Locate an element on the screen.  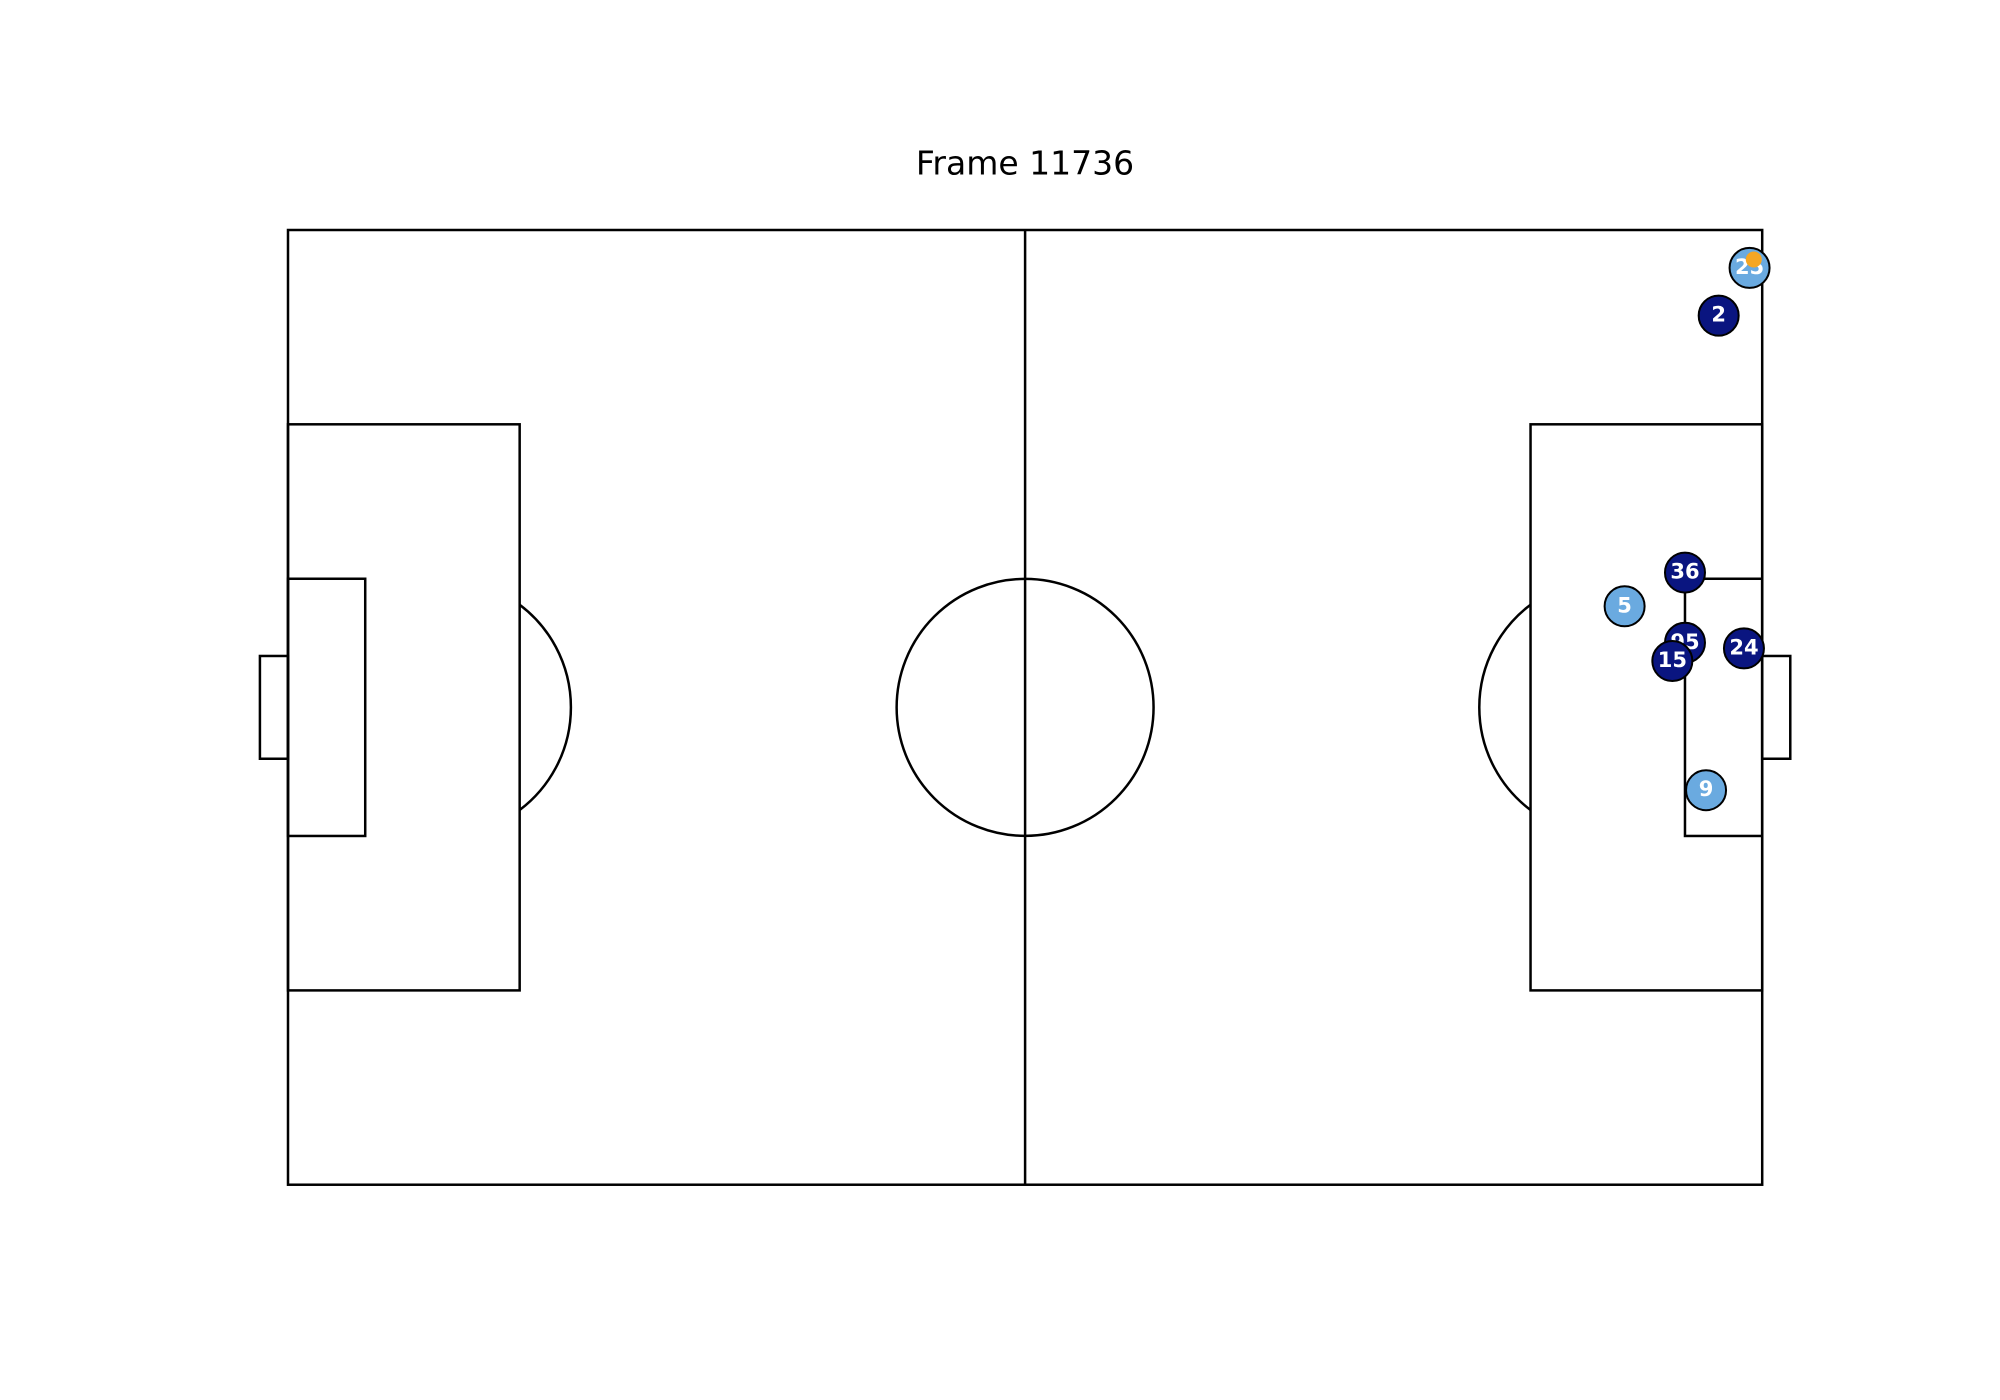
player-number: 5 is located at coordinates (1624, 605).